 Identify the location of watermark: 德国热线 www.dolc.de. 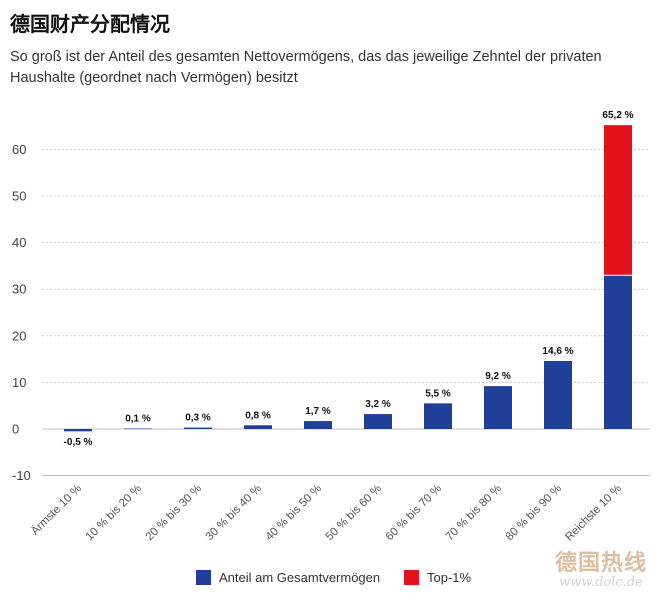
(601, 567).